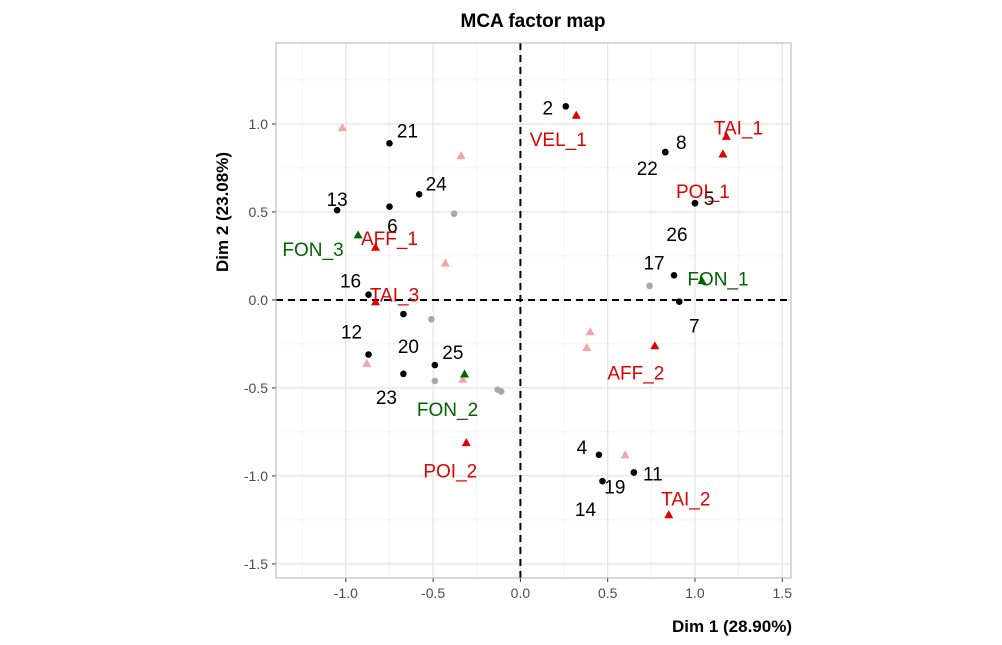  What do you see at coordinates (653, 474) in the screenshot?
I see `individual-label: 11` at bounding box center [653, 474].